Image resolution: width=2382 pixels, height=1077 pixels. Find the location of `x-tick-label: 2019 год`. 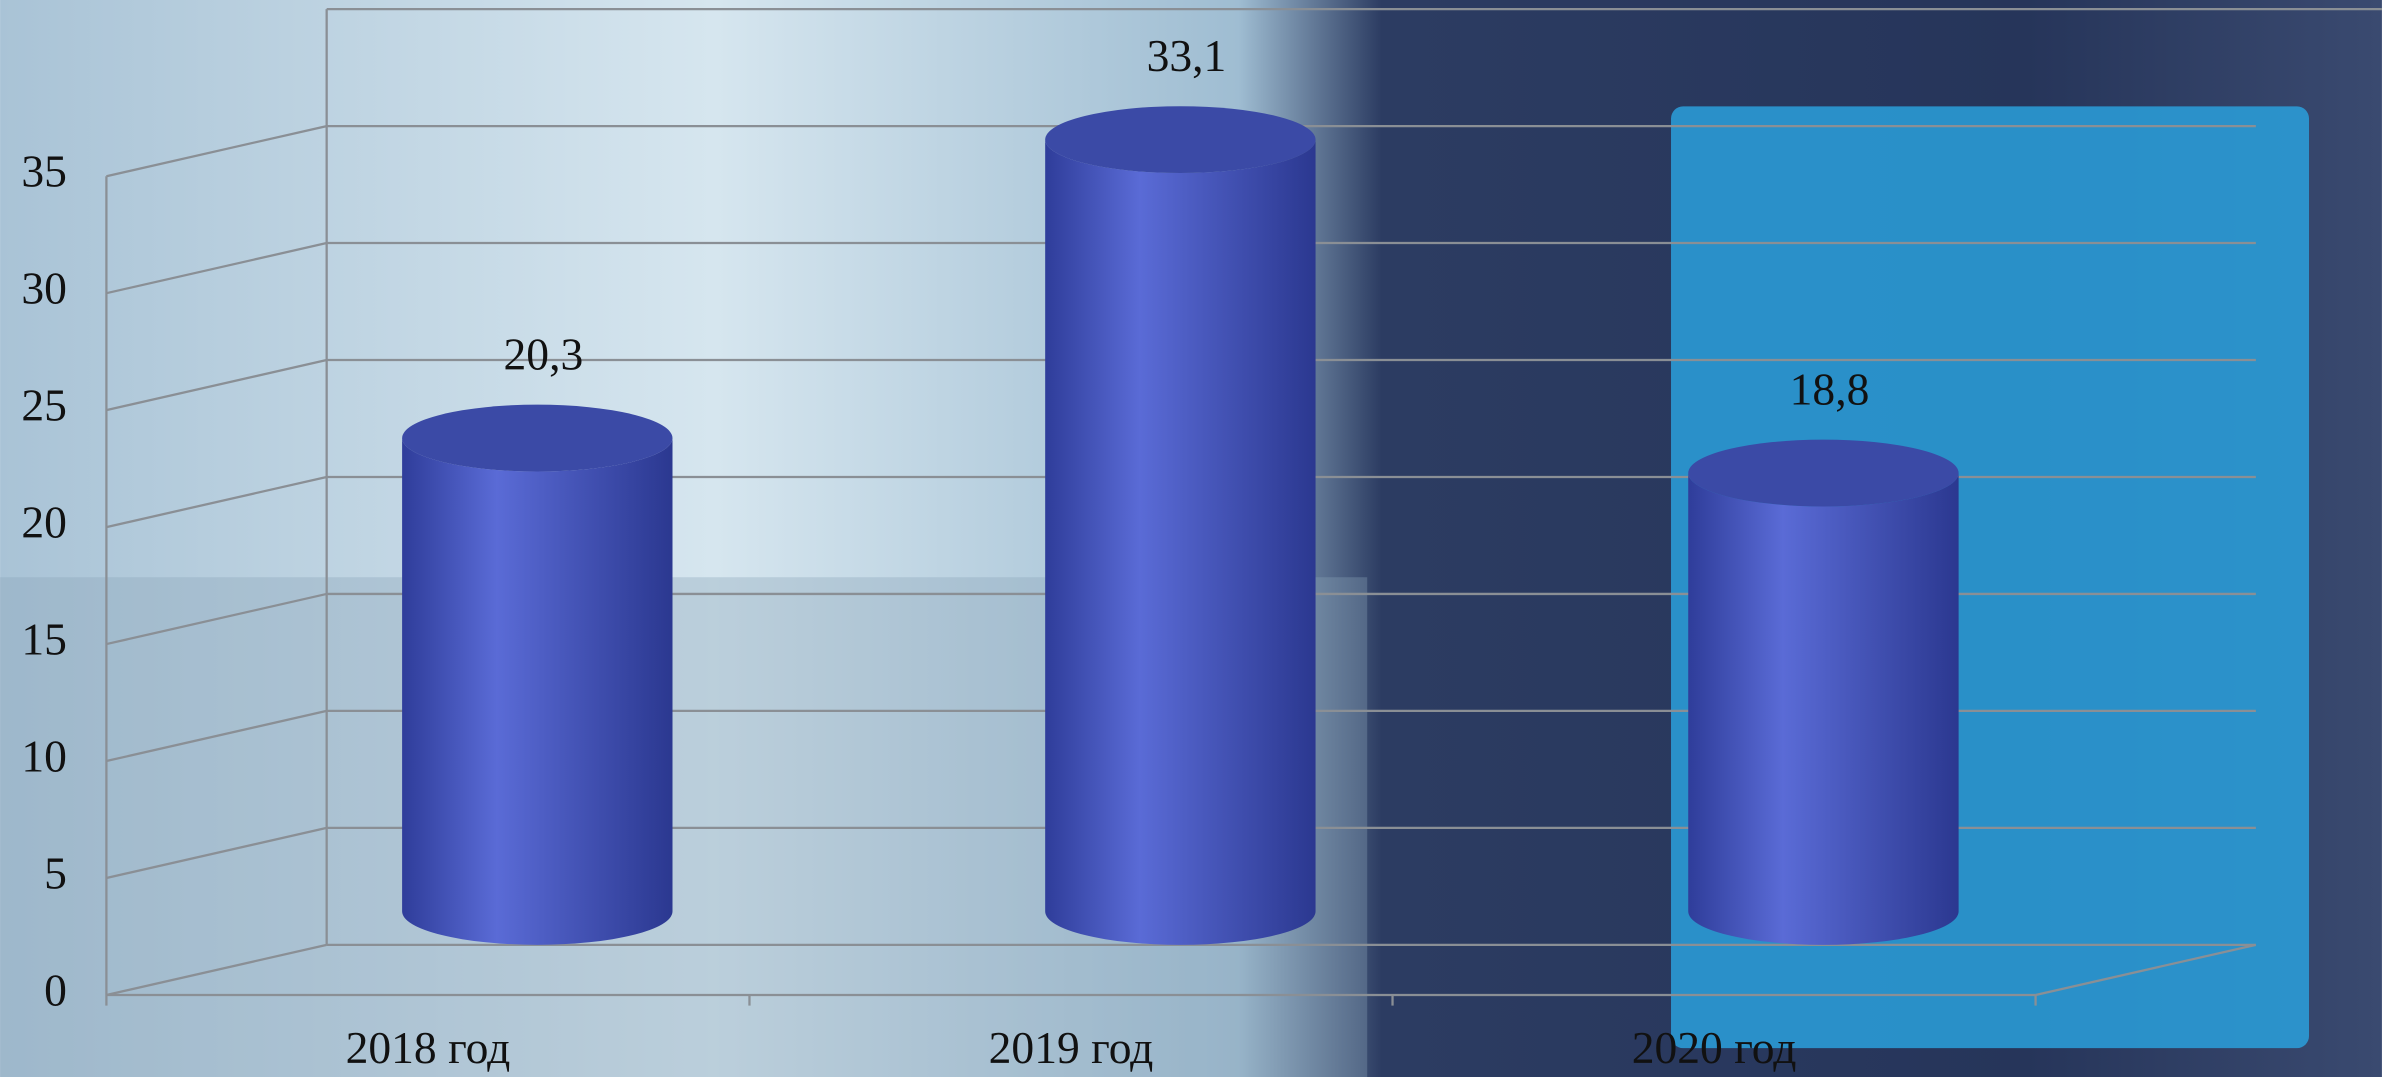

x-tick-label: 2019 год is located at coordinates (1071, 1047).